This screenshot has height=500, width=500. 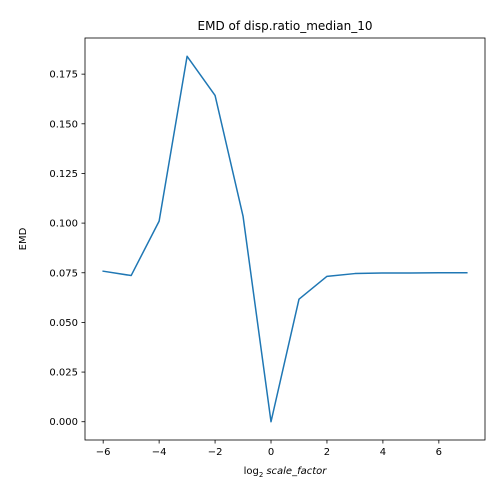 What do you see at coordinates (23, 238) in the screenshot?
I see `y-axis-label: EMD` at bounding box center [23, 238].